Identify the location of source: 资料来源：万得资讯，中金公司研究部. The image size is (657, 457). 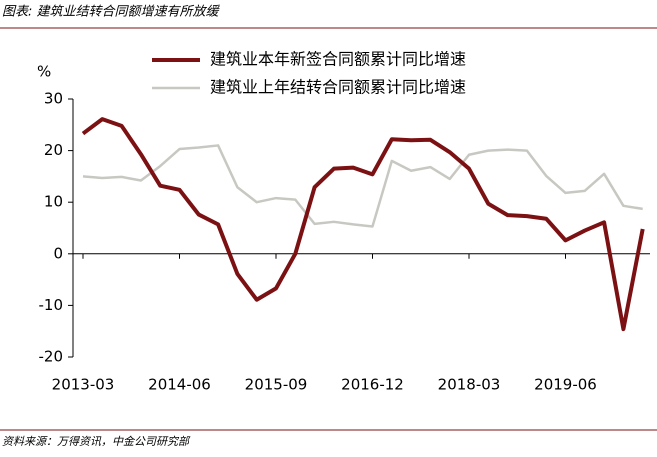
(96, 441).